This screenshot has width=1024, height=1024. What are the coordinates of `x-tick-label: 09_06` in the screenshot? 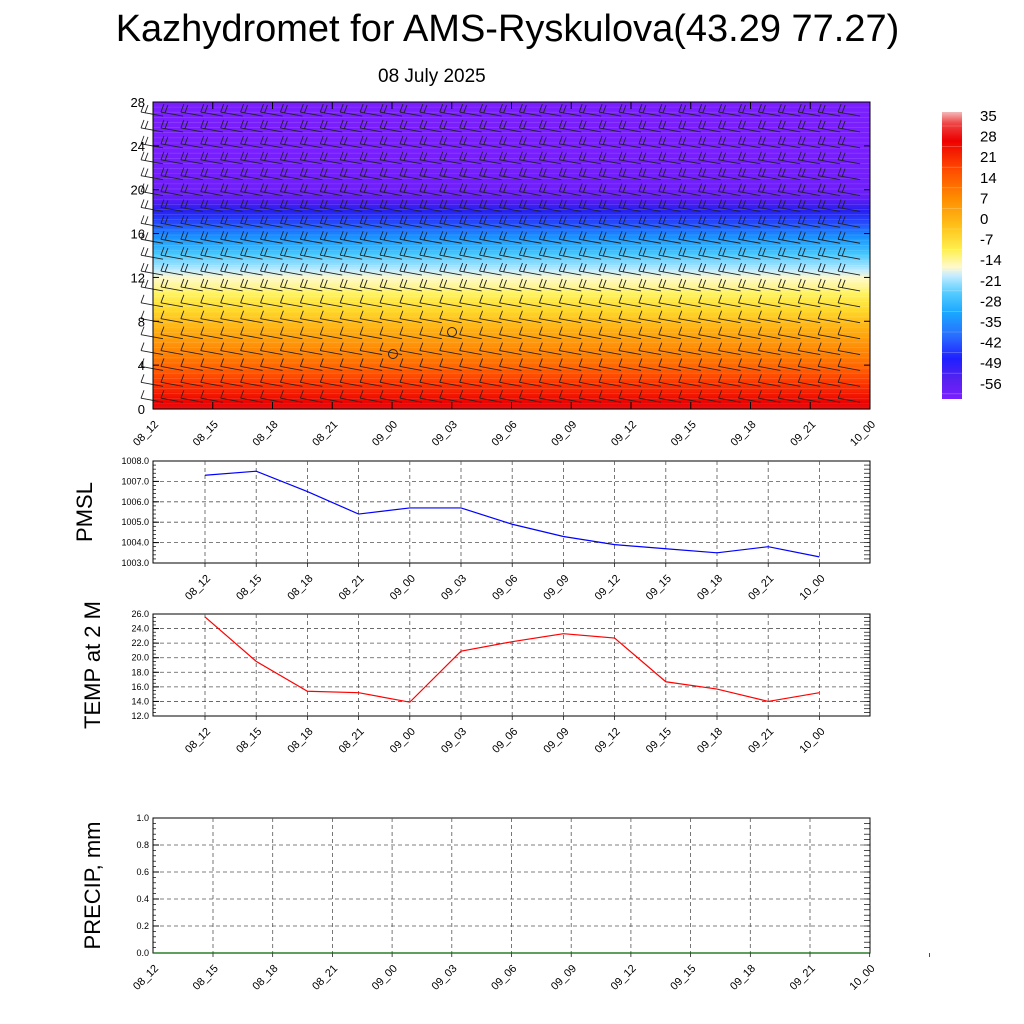 It's located at (505, 434).